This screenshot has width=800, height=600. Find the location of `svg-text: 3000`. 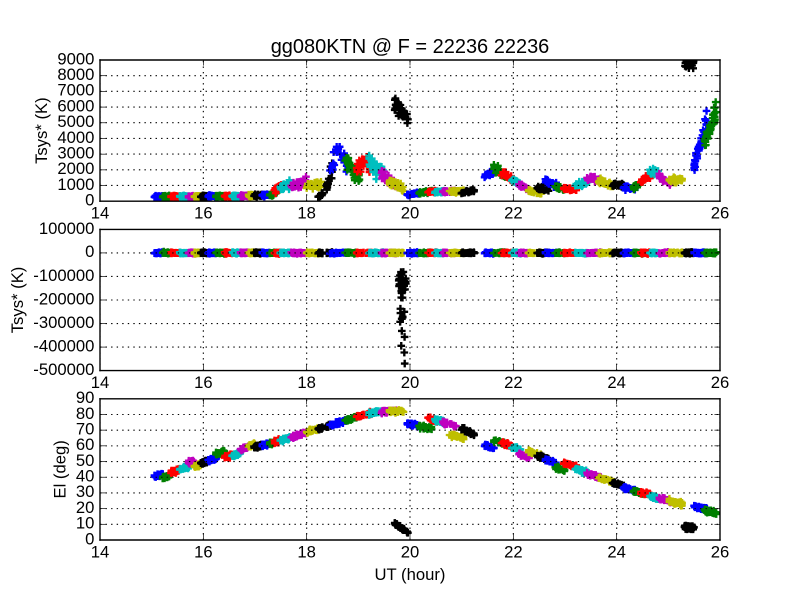

svg-text: 3000 is located at coordinates (75, 152).